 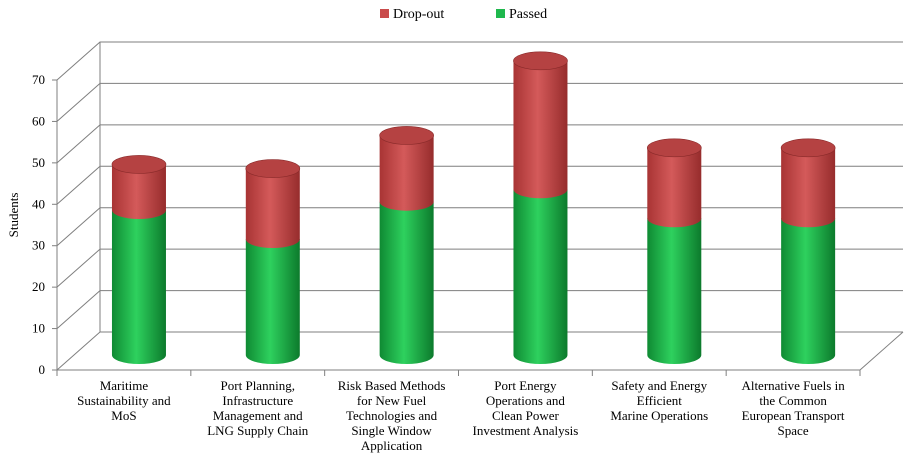 I want to click on y-tick-label: 10, so click(x=38, y=328).